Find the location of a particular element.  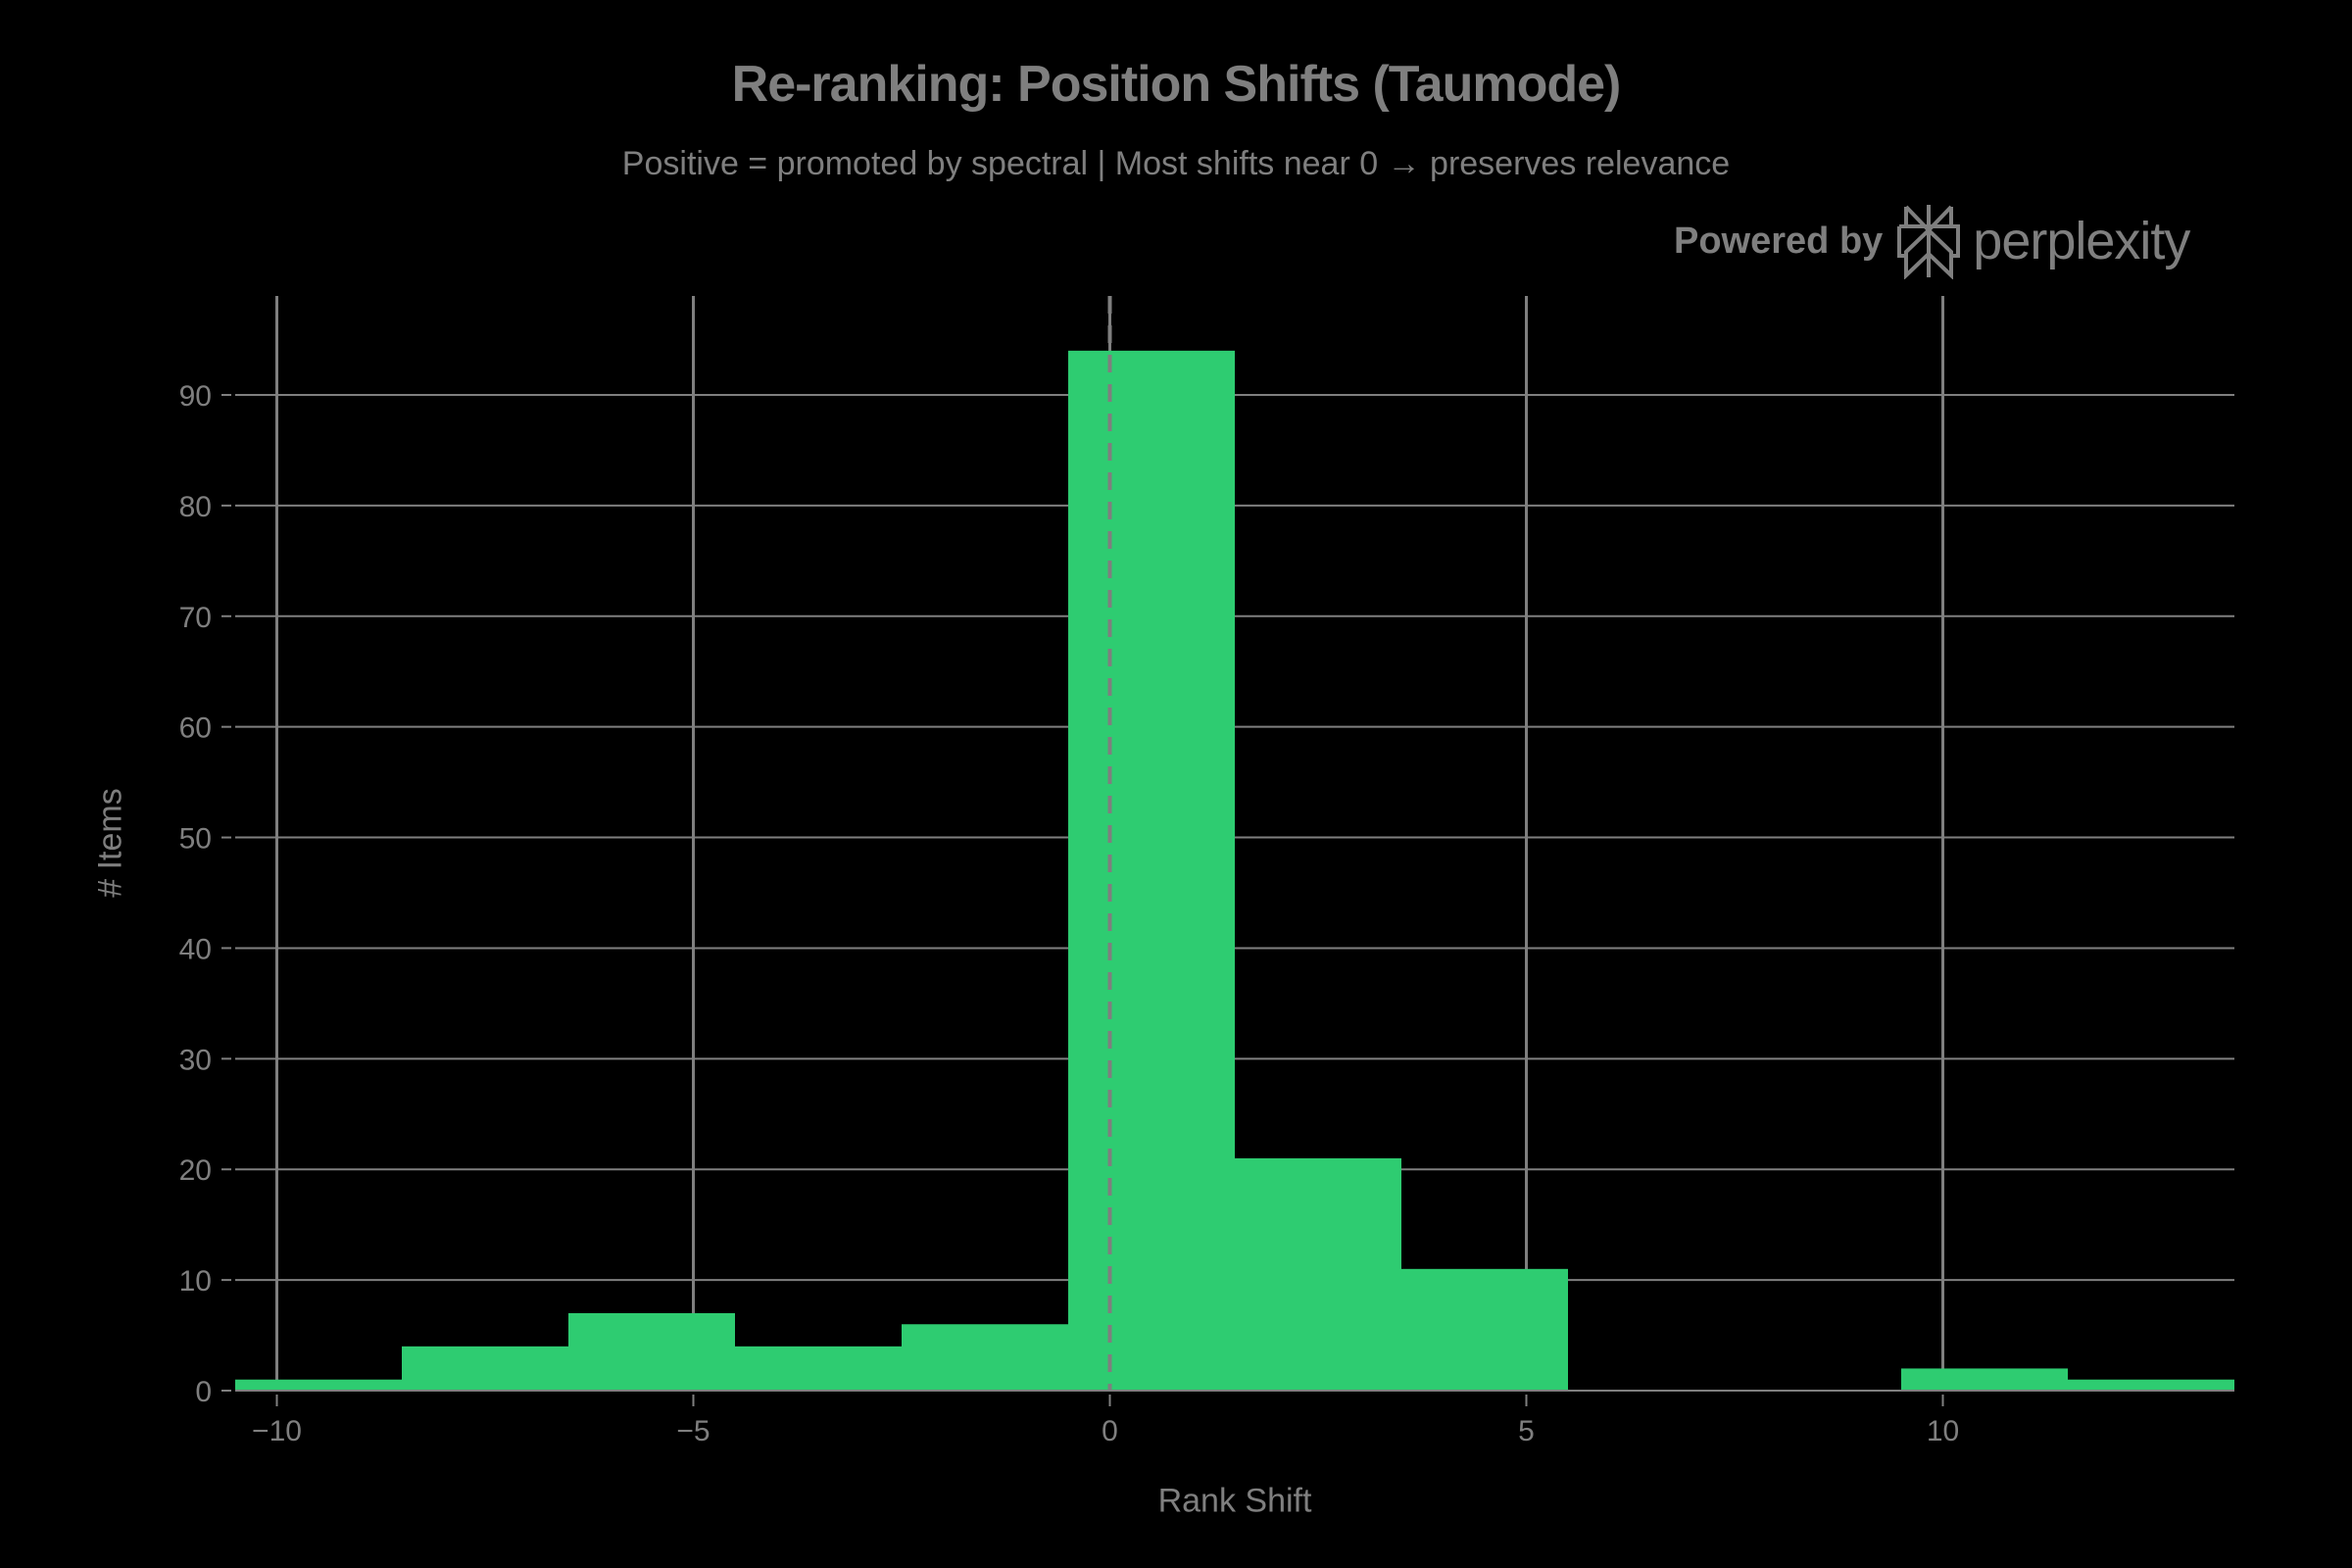

x-tick-label: −10 is located at coordinates (277, 1431).